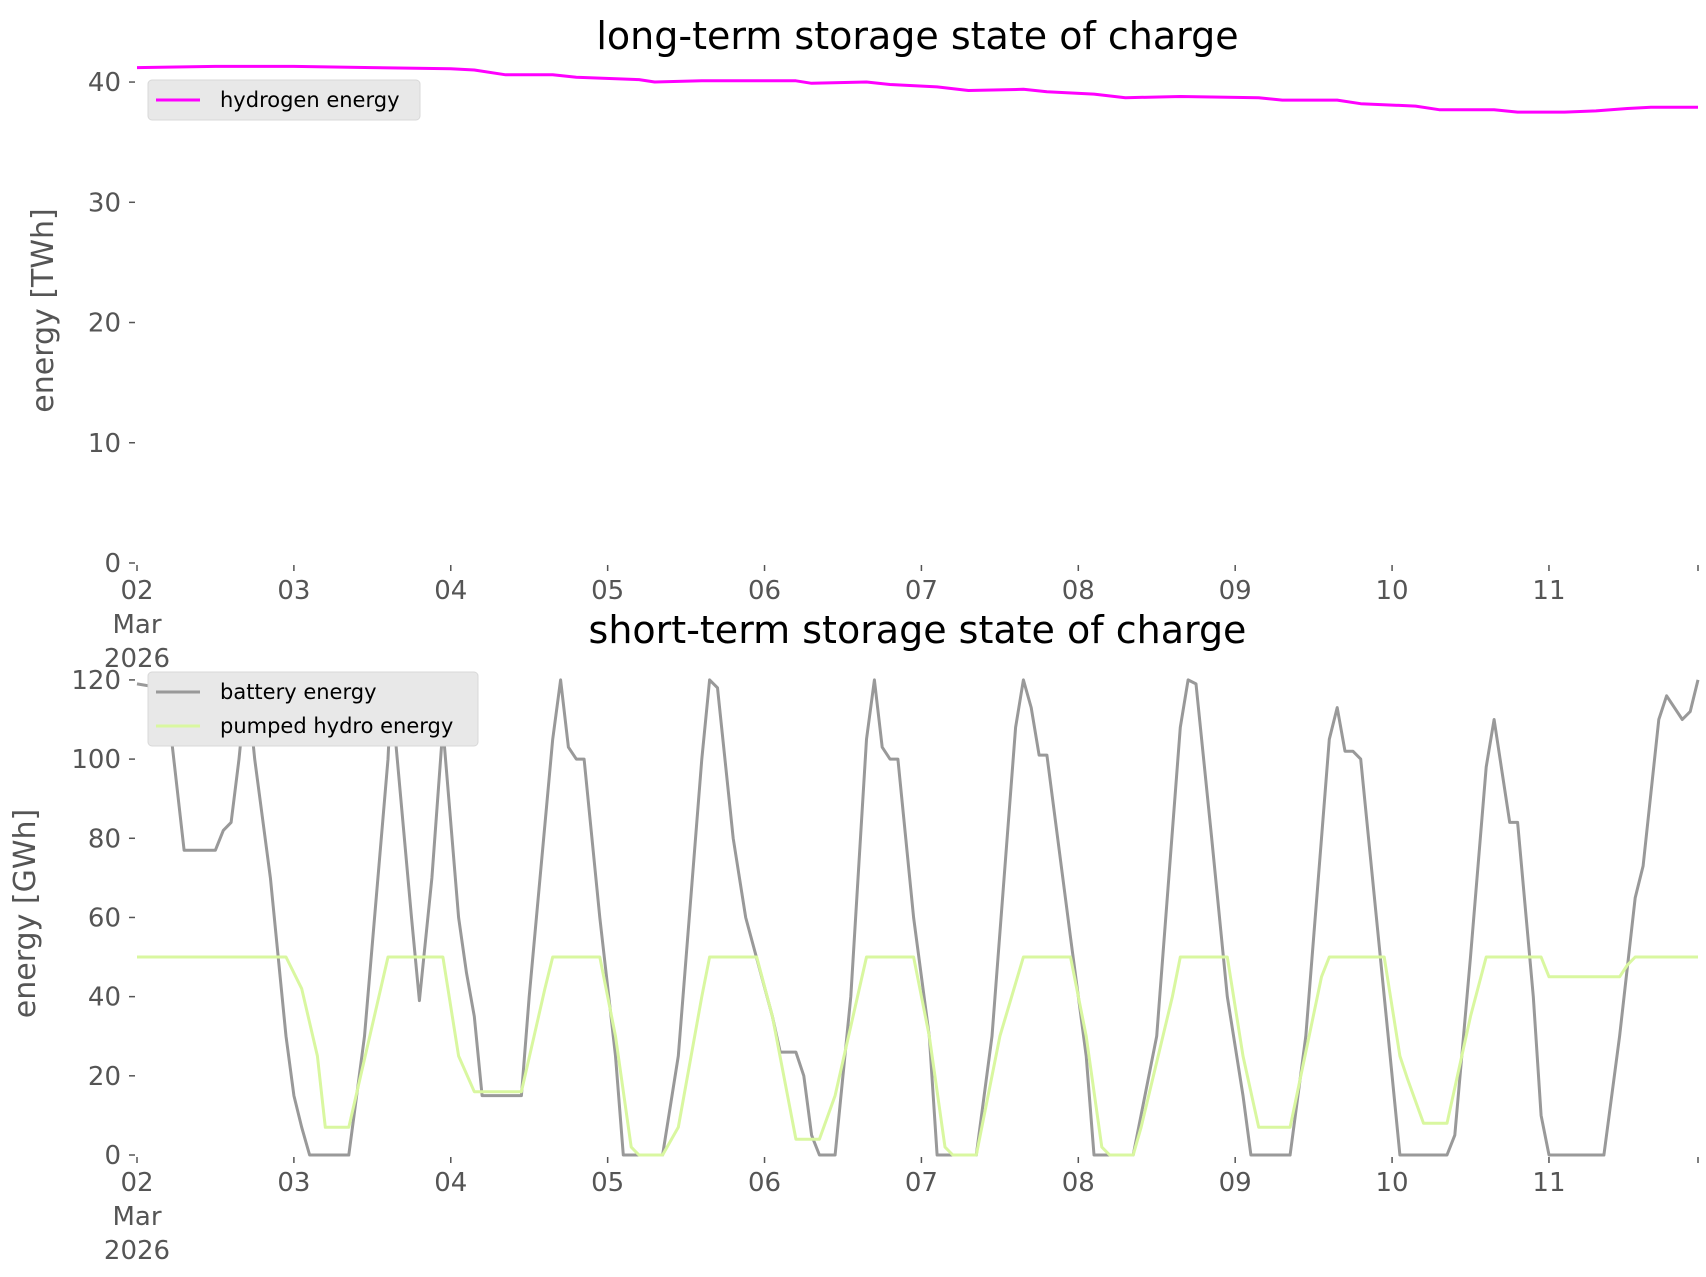 This screenshot has width=1706, height=1277. Describe the element at coordinates (104, 444) in the screenshot. I see `y-tick-label: 10` at that location.